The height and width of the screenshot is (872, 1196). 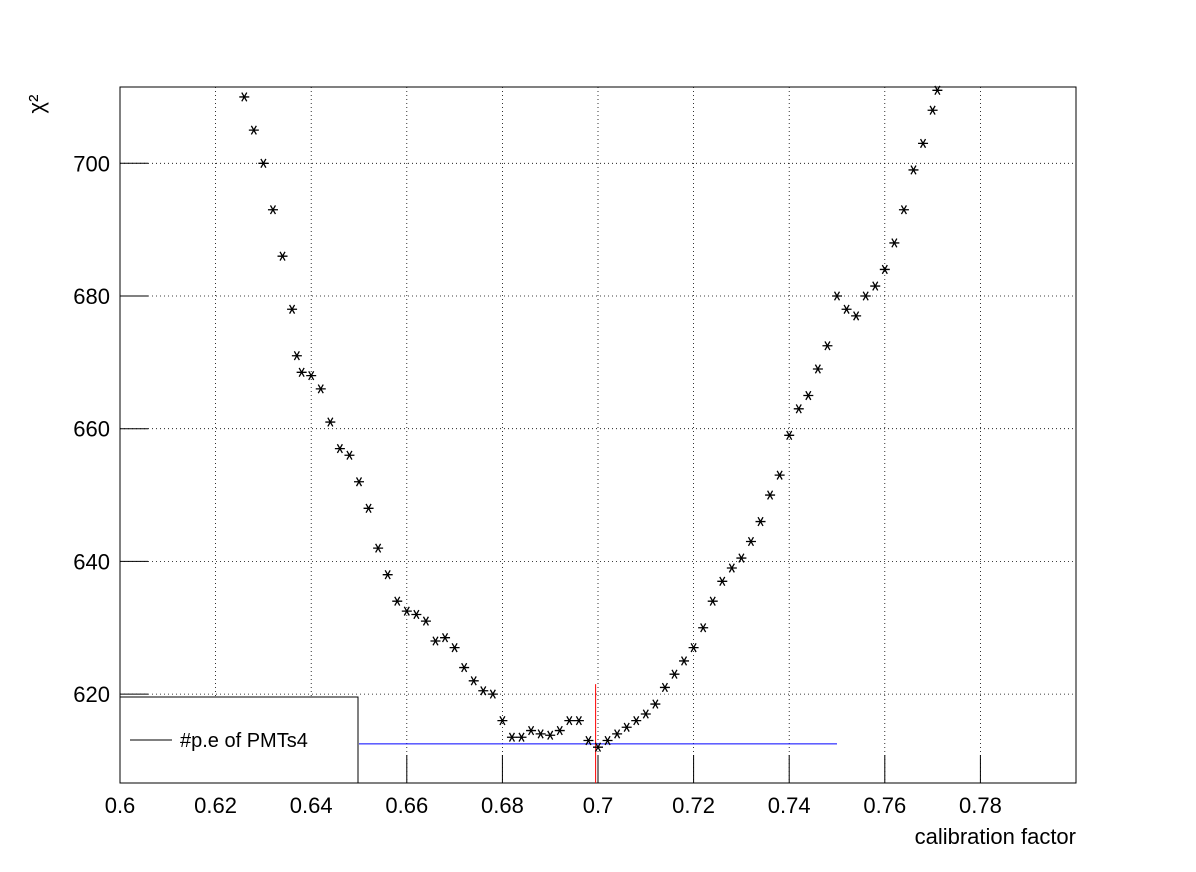 I want to click on y-tick-label: 700, so click(x=91, y=163).